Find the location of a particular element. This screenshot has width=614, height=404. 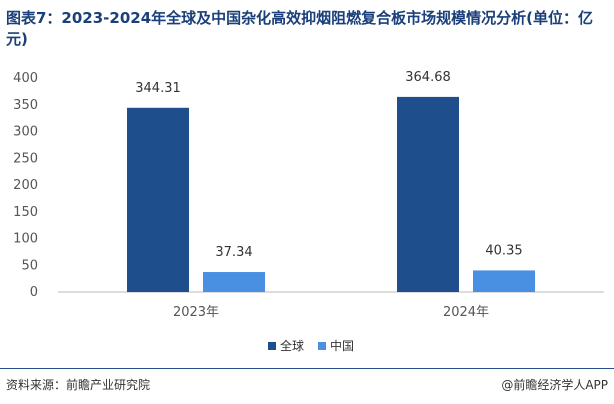

x-tick-label: 2023年 is located at coordinates (196, 312).